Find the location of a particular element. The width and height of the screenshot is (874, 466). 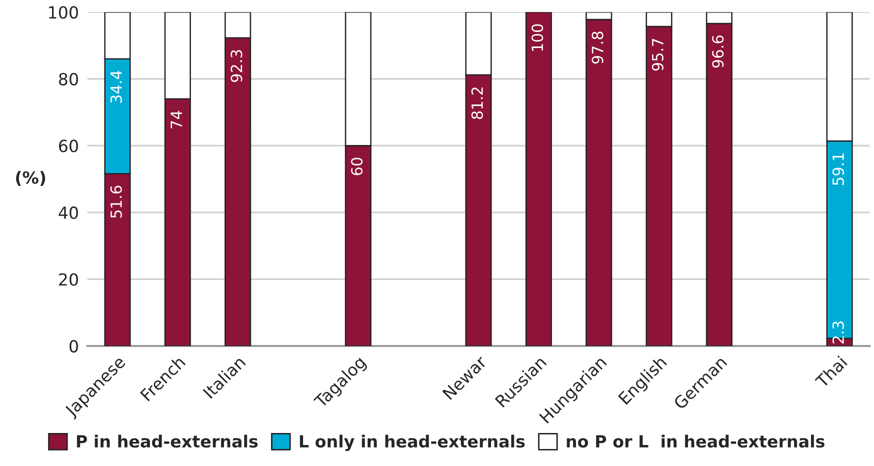

y-tick-label: 20 is located at coordinates (68, 279).